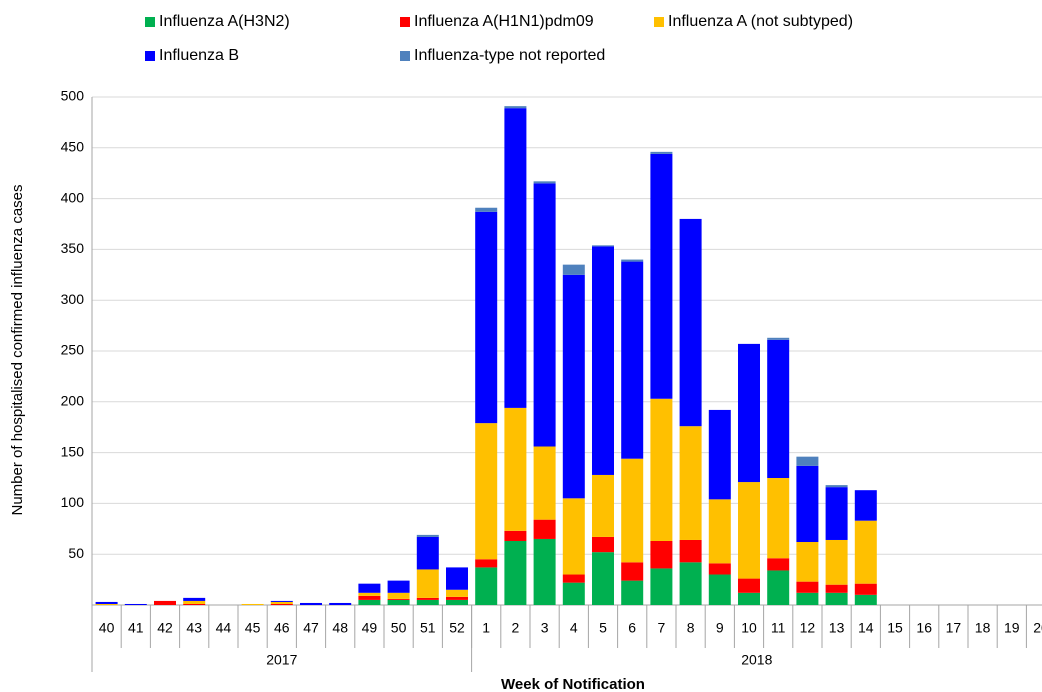 Image resolution: width=1042 pixels, height=692 pixels. I want to click on y-tick-label: 400, so click(73, 197).